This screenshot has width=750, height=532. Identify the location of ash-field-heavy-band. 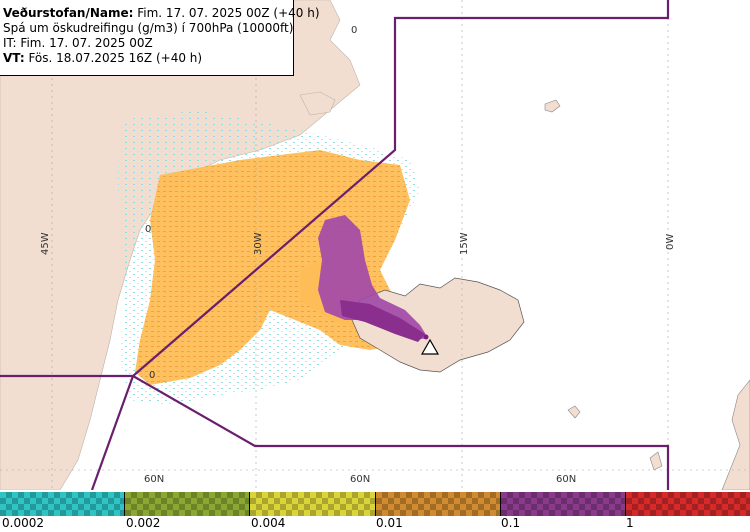
(382, 321).